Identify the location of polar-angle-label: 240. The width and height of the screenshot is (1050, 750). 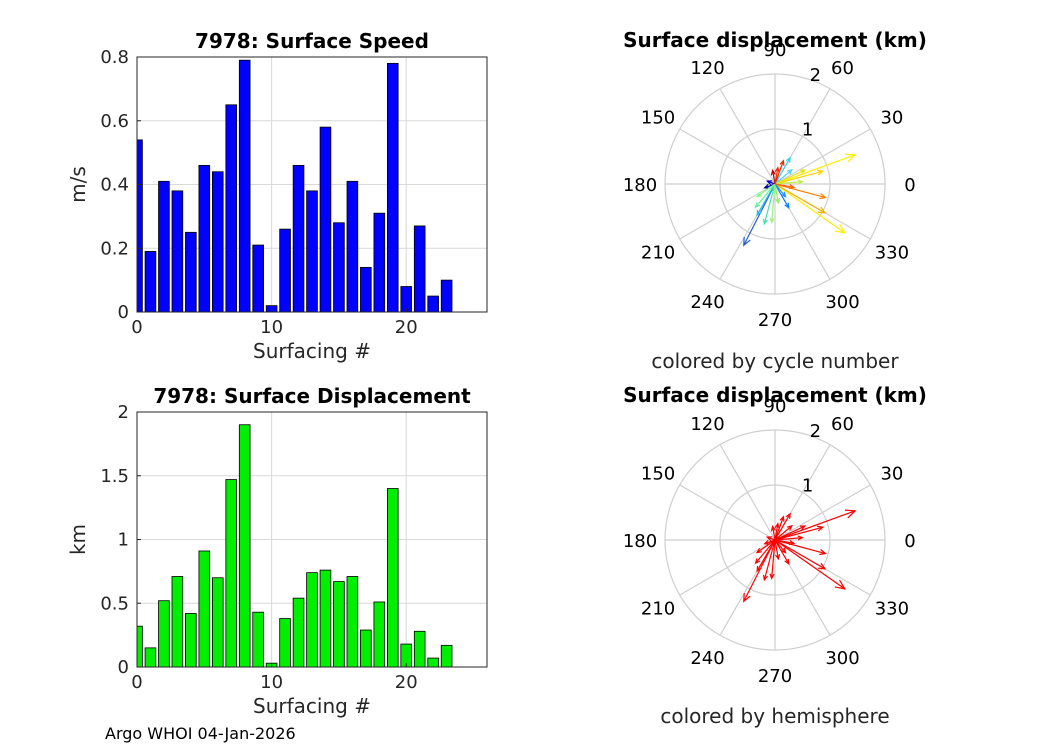
(707, 658).